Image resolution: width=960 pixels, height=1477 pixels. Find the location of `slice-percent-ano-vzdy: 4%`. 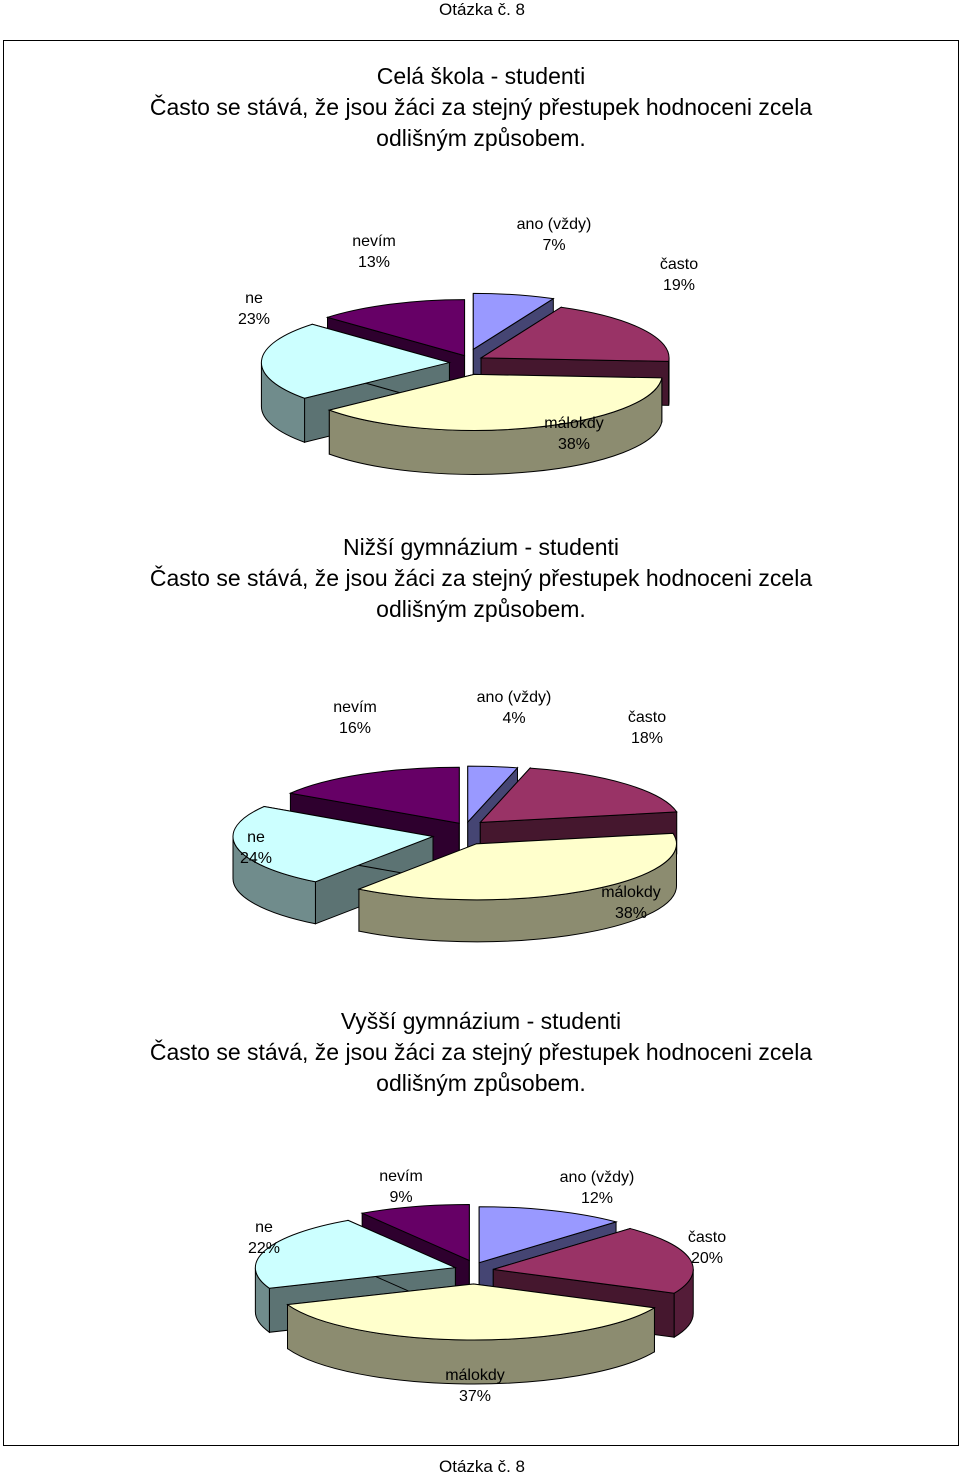

slice-percent-ano-vzdy: 4% is located at coordinates (513, 718).